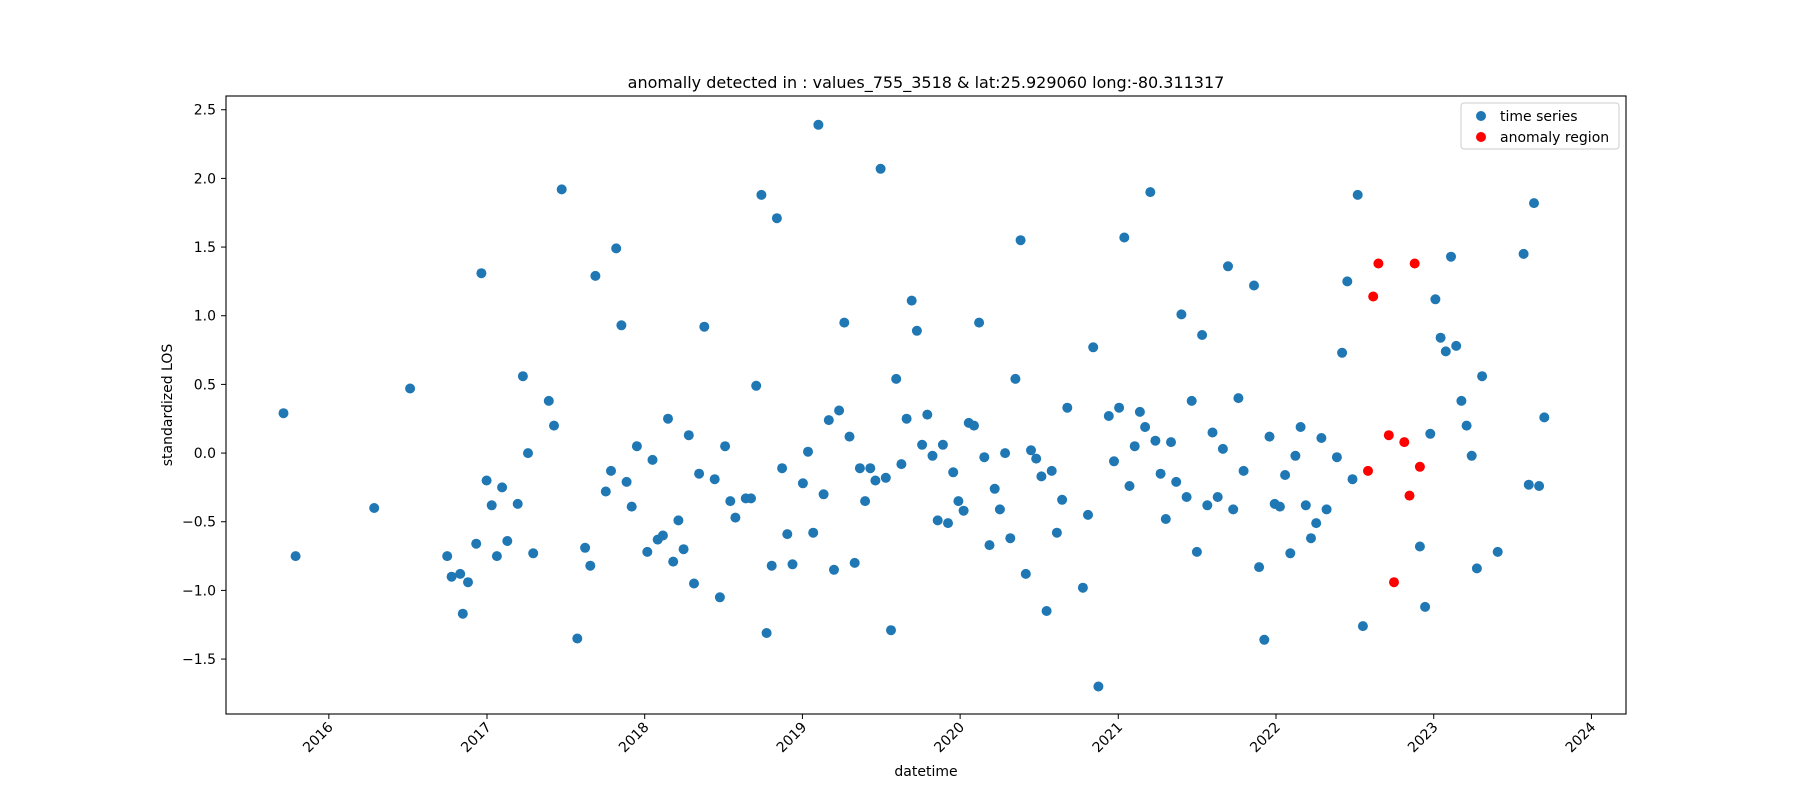 The height and width of the screenshot is (804, 1800). What do you see at coordinates (205, 454) in the screenshot?
I see `y-tick-label: 0.0` at bounding box center [205, 454].